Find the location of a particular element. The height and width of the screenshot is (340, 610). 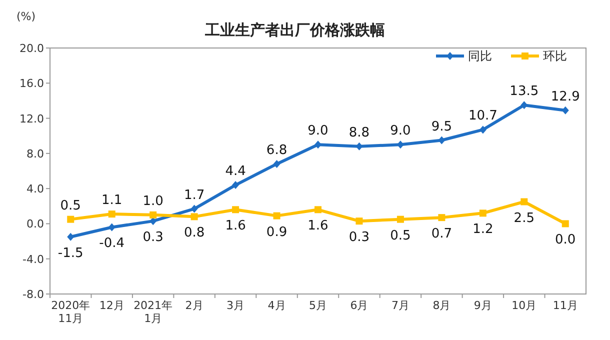

data-label: 4.4 is located at coordinates (235, 172).